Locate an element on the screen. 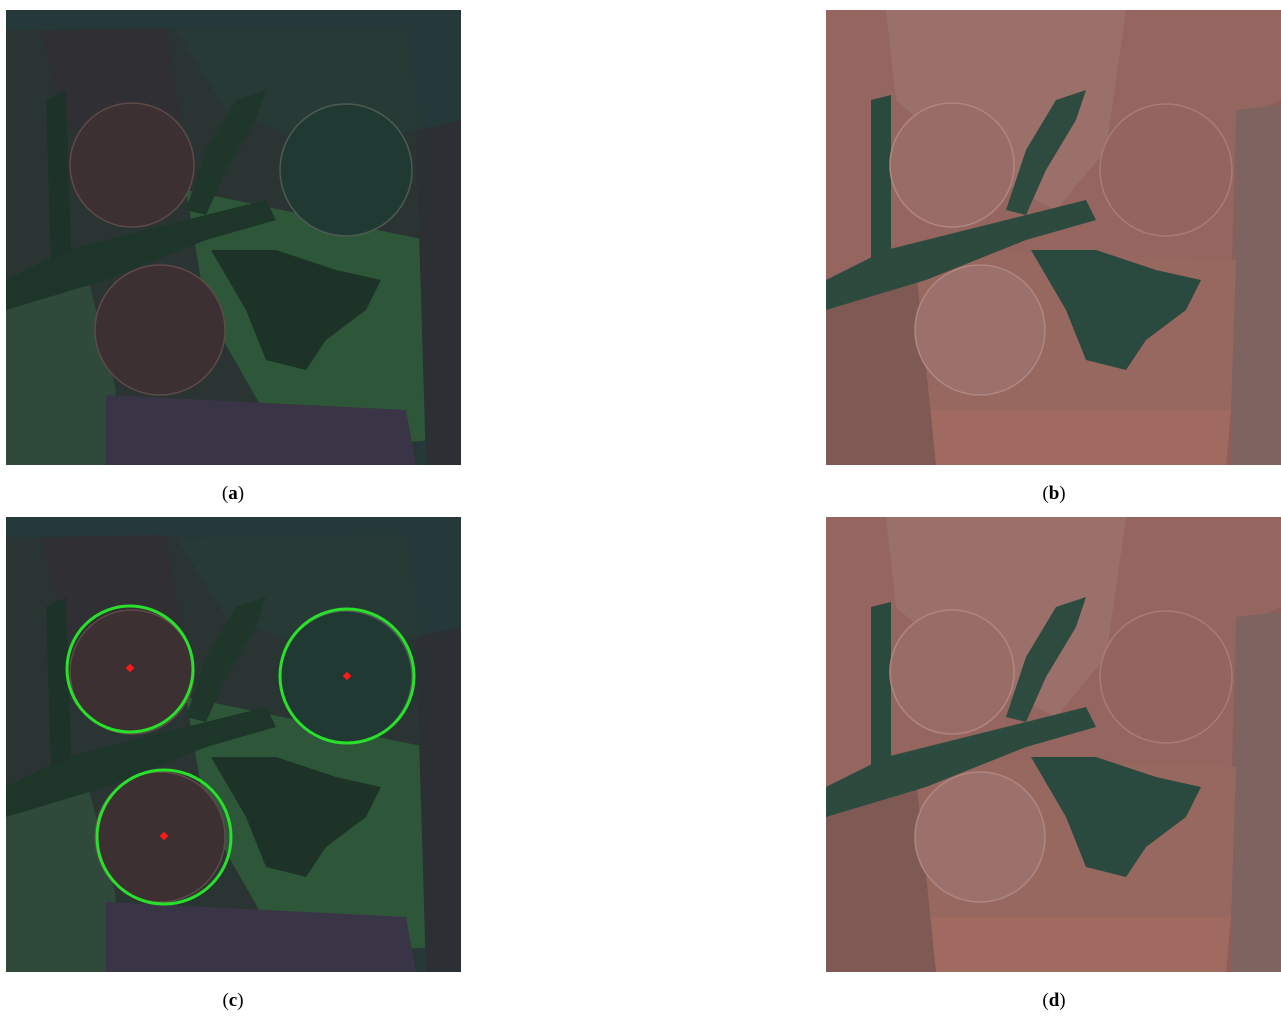  detections is located at coordinates (240, 755).